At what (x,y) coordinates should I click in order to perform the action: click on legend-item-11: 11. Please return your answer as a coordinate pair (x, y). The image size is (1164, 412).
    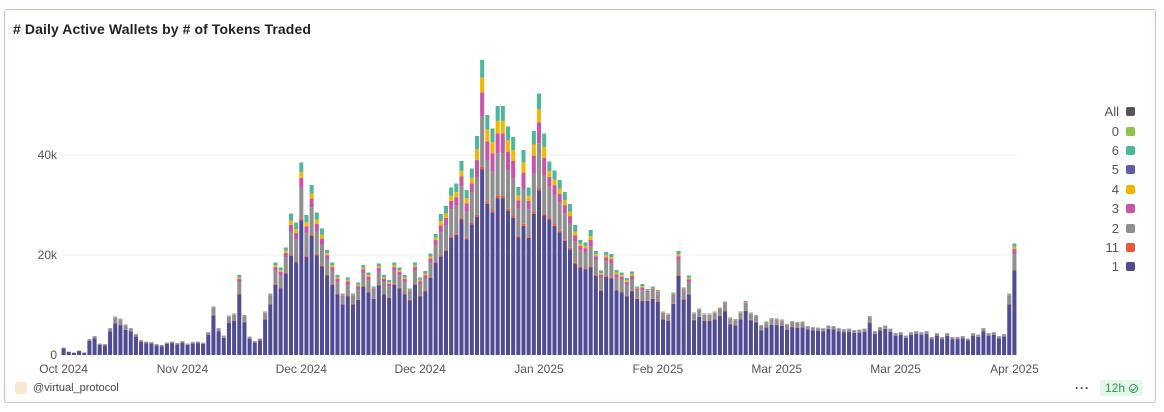
    Looking at the image, I should click on (1105, 247).